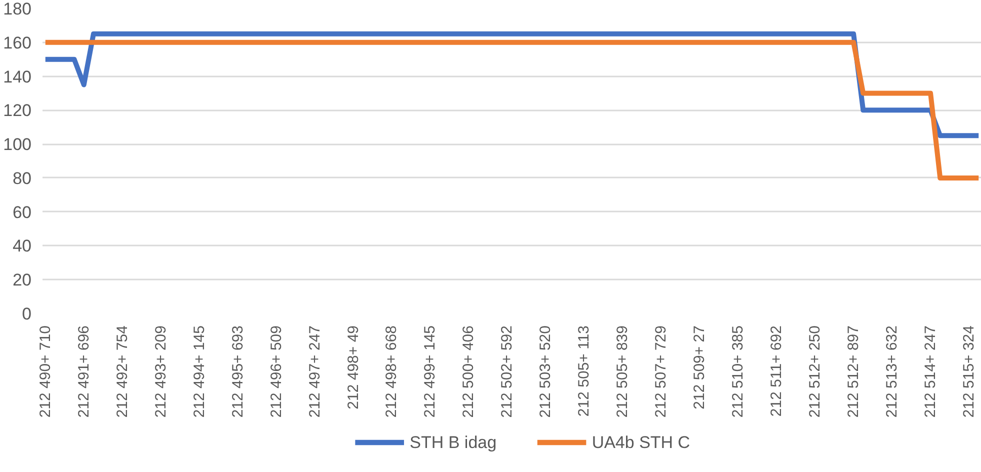 This screenshot has height=472, width=981. What do you see at coordinates (738, 371) in the screenshot?
I see `x-tick-label: 212 510+ 385` at bounding box center [738, 371].